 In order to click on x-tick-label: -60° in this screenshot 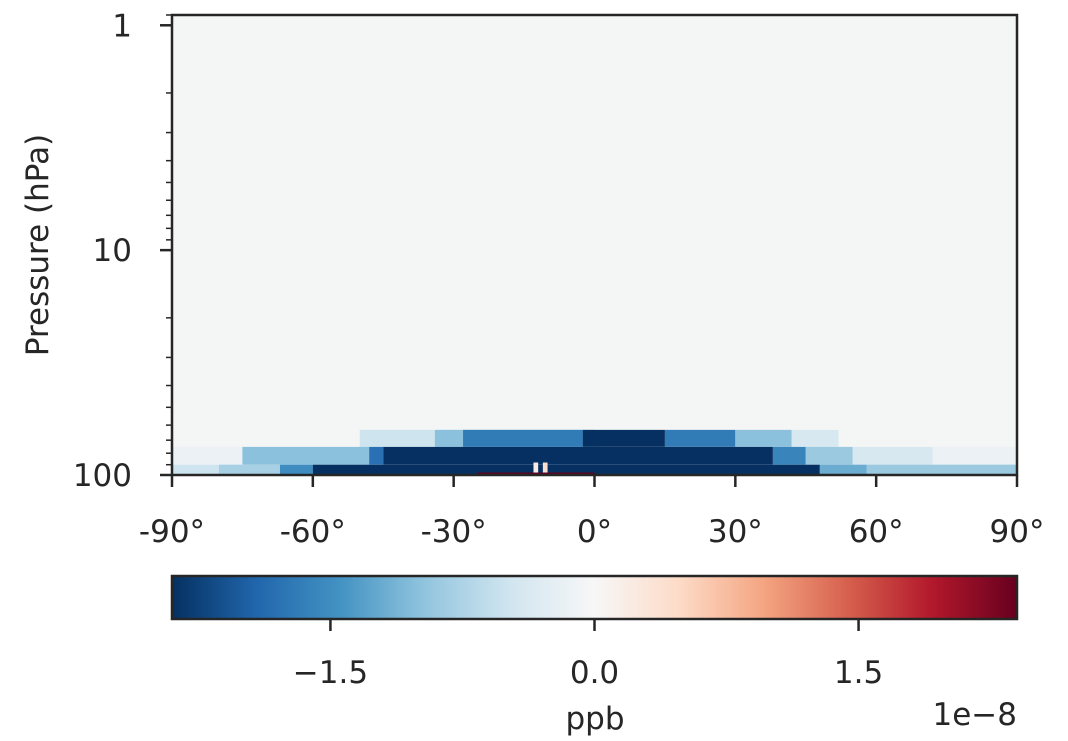, I will do `click(313, 532)`.